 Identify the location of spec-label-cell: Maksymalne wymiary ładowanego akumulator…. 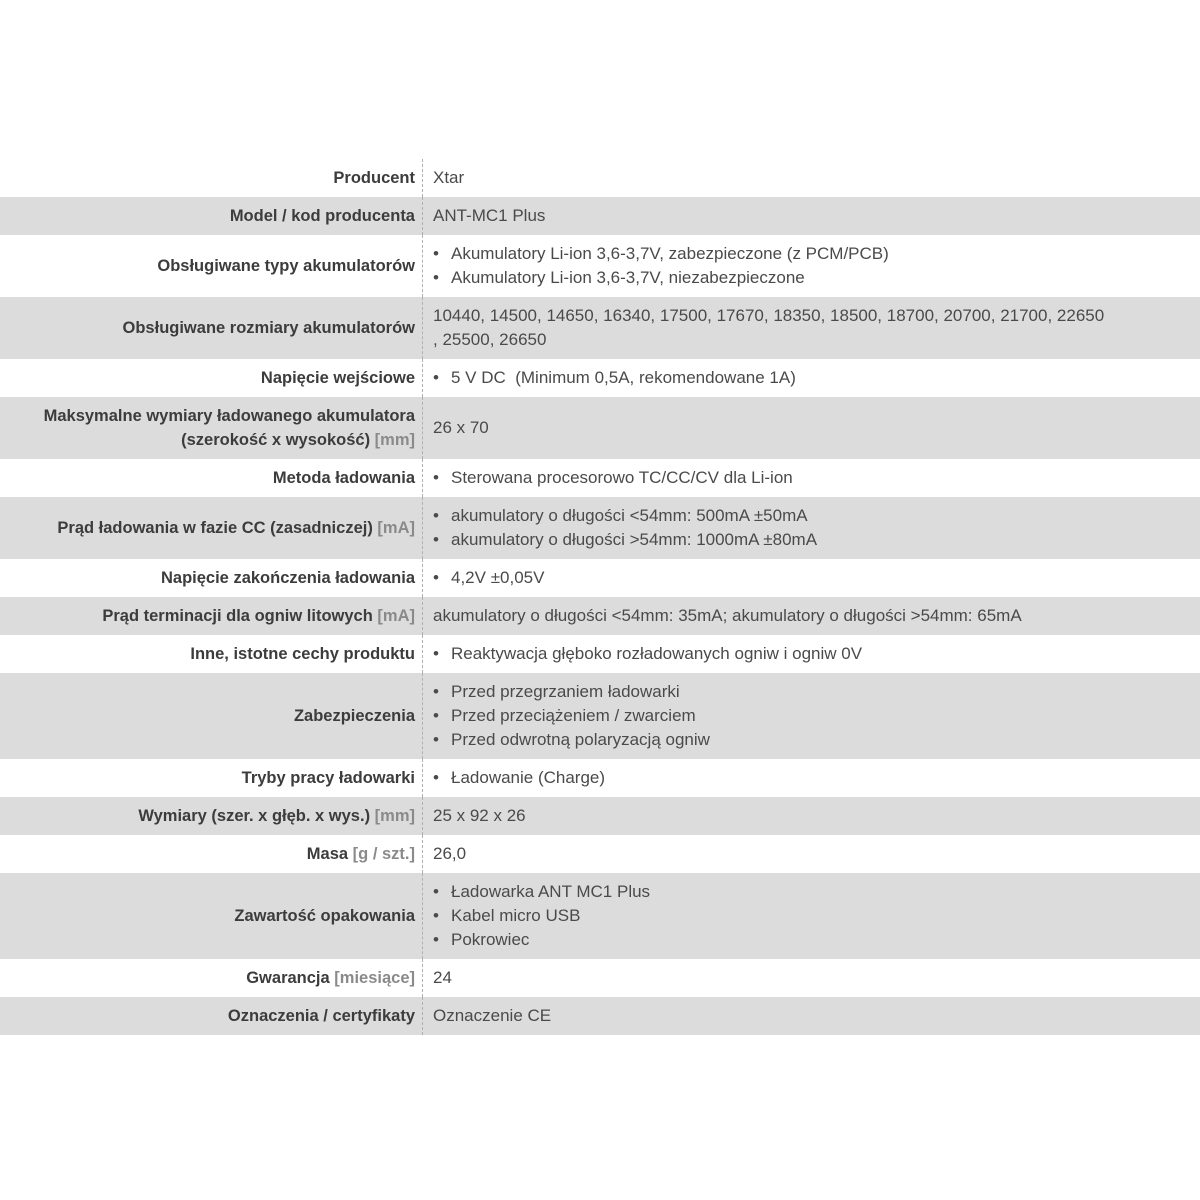
(211, 428).